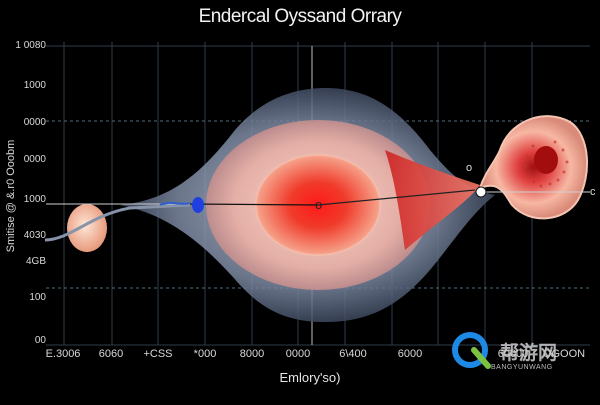  Describe the element at coordinates (117, 222) in the screenshot. I see `left-connector` at that location.